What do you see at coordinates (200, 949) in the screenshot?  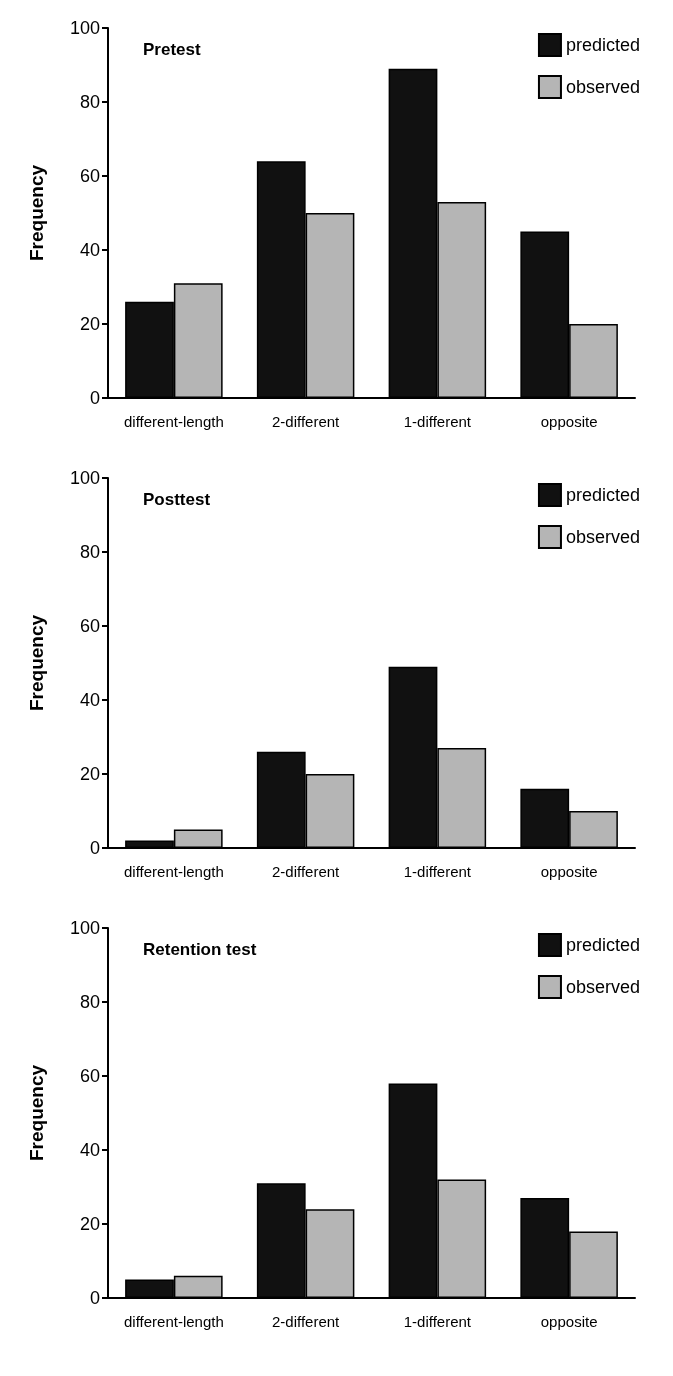 I see `text: Retention test` at bounding box center [200, 949].